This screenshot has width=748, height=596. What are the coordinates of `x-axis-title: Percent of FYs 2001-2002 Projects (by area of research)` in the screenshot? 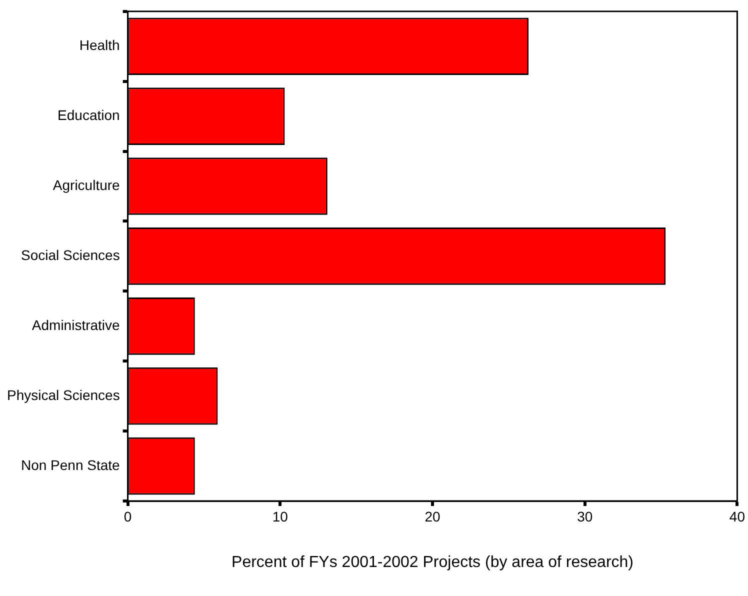 It's located at (433, 562).